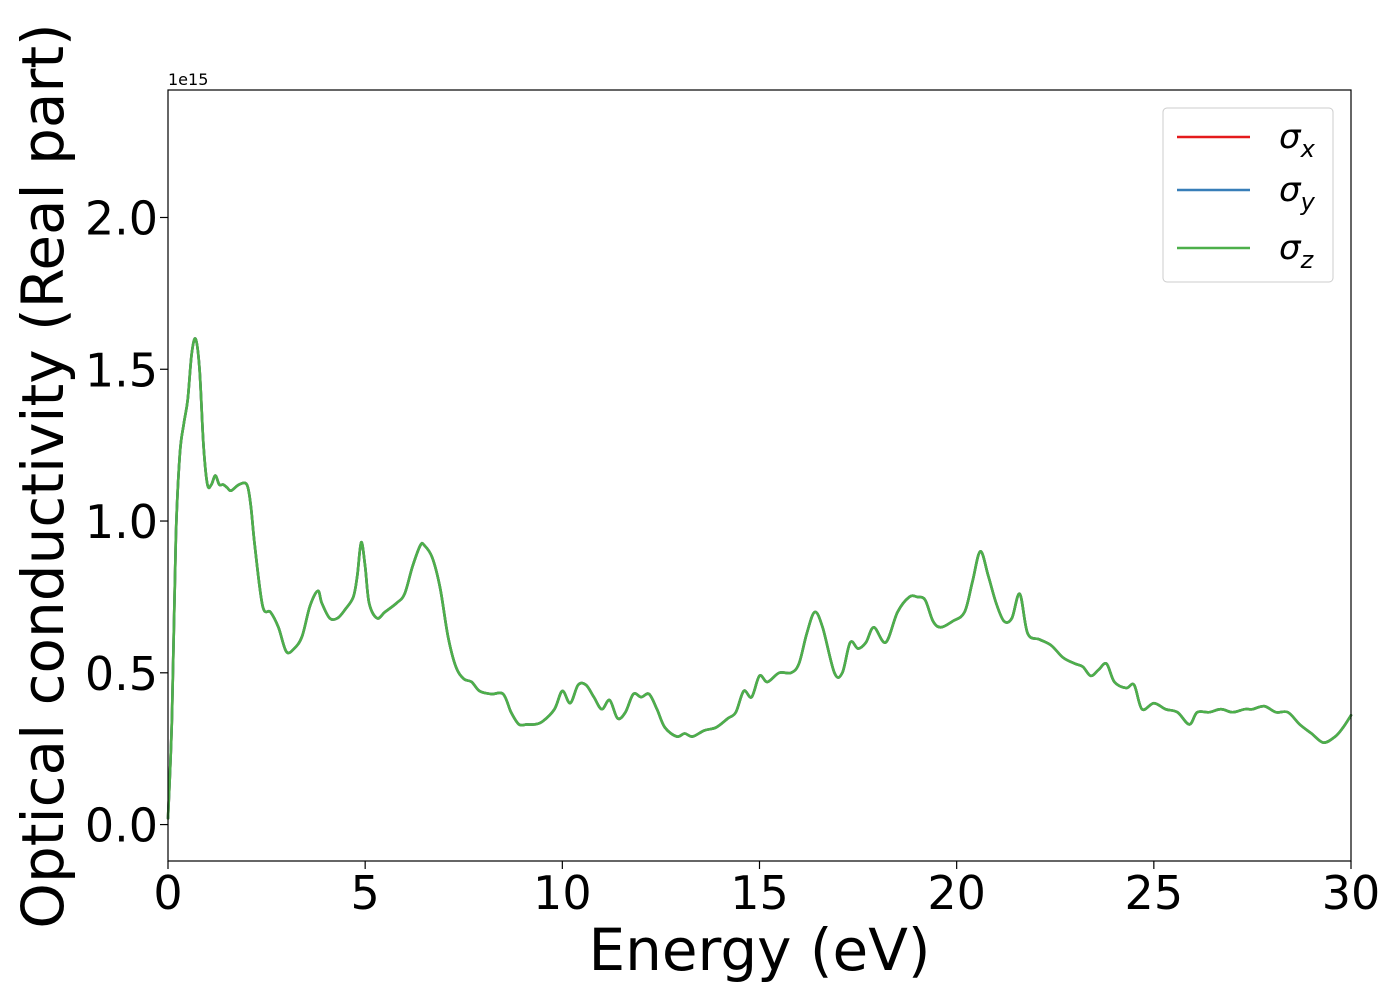  Describe the element at coordinates (121, 370) in the screenshot. I see `y-tick-label: 1.5` at that location.